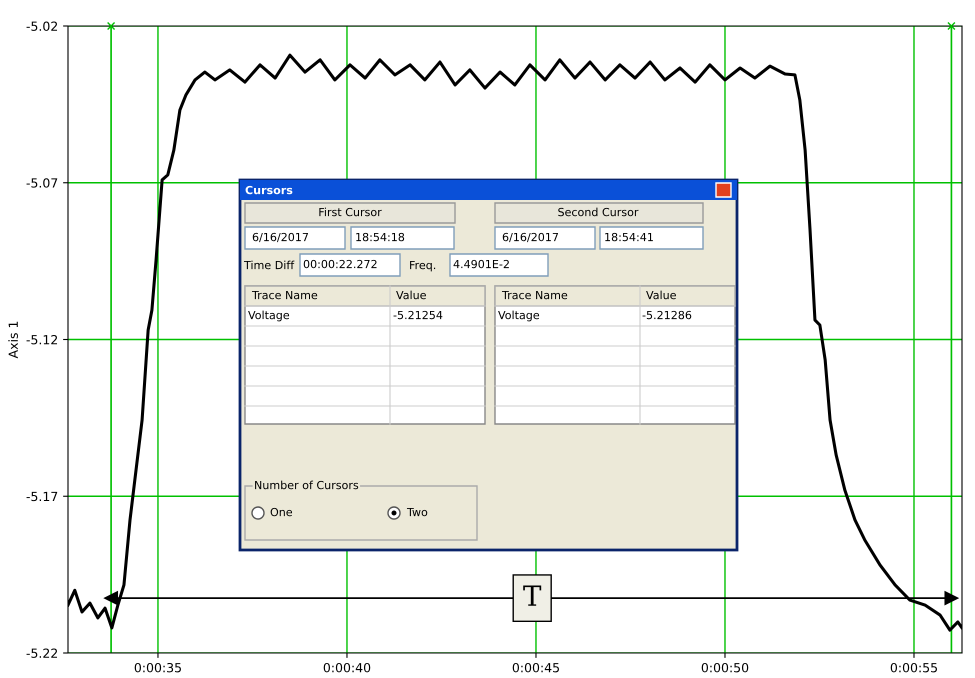 The width and height of the screenshot is (975, 678). Describe the element at coordinates (269, 190) in the screenshot. I see `annotation: Cursors` at that location.